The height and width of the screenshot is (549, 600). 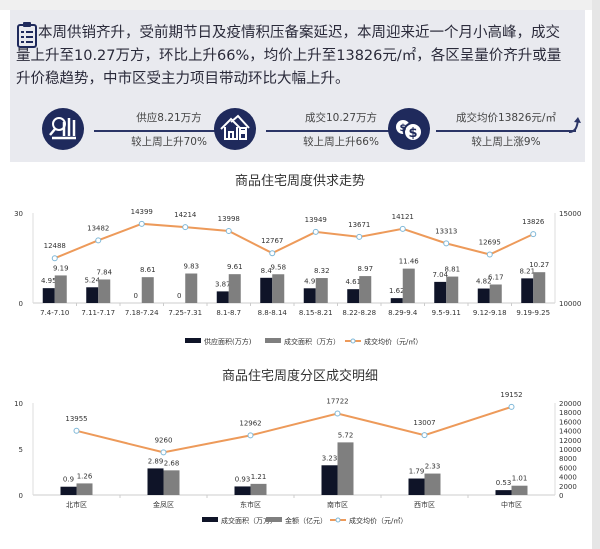 I want to click on bar-label: 8.61, so click(x=148, y=270).